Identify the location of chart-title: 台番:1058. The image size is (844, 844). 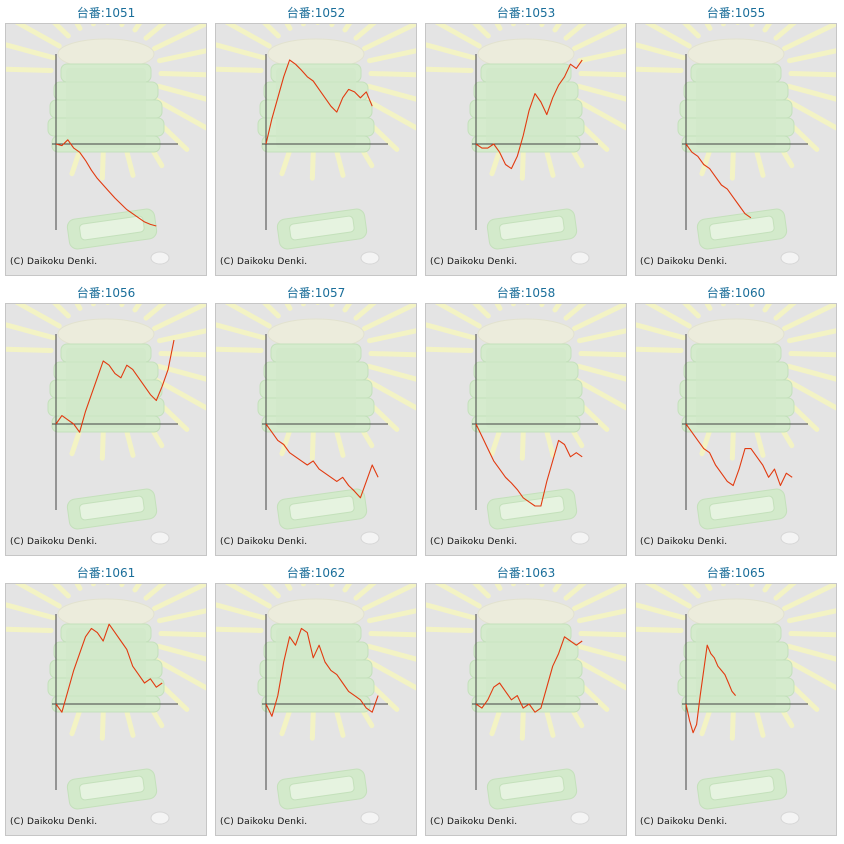
(526, 293).